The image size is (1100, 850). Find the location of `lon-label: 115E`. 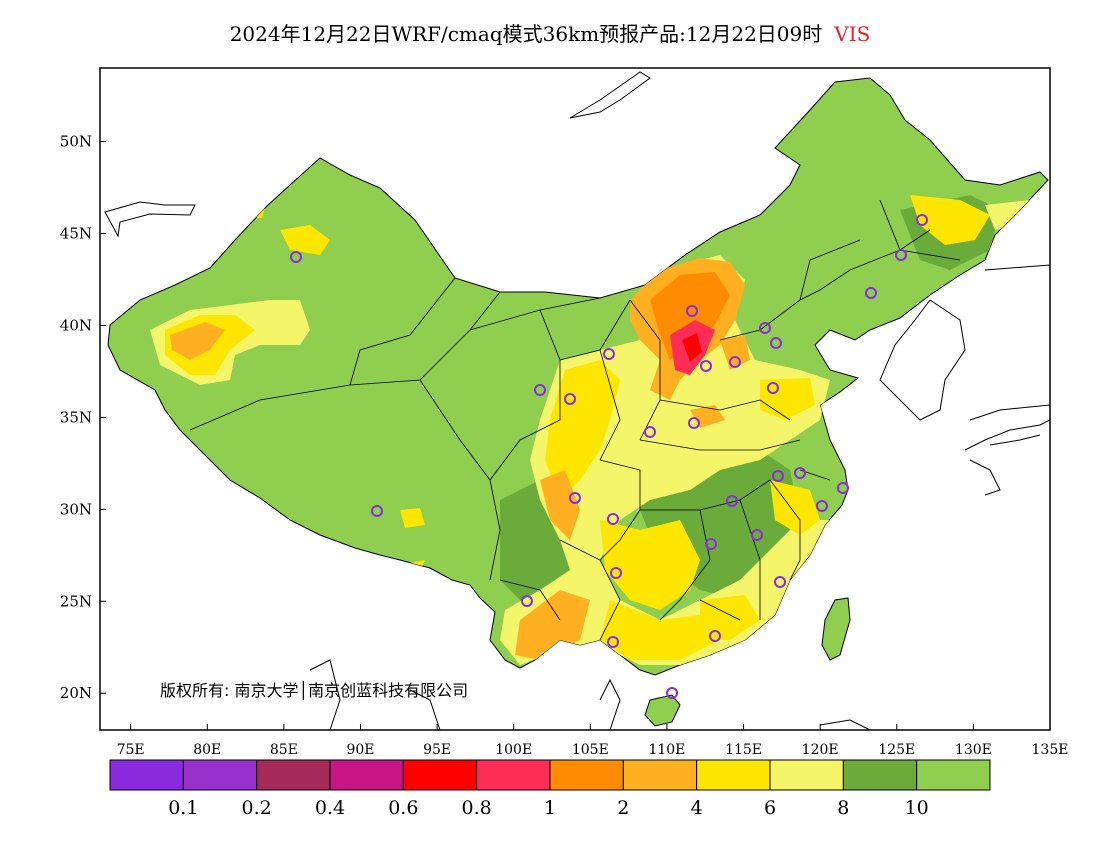

lon-label: 115E is located at coordinates (743, 750).